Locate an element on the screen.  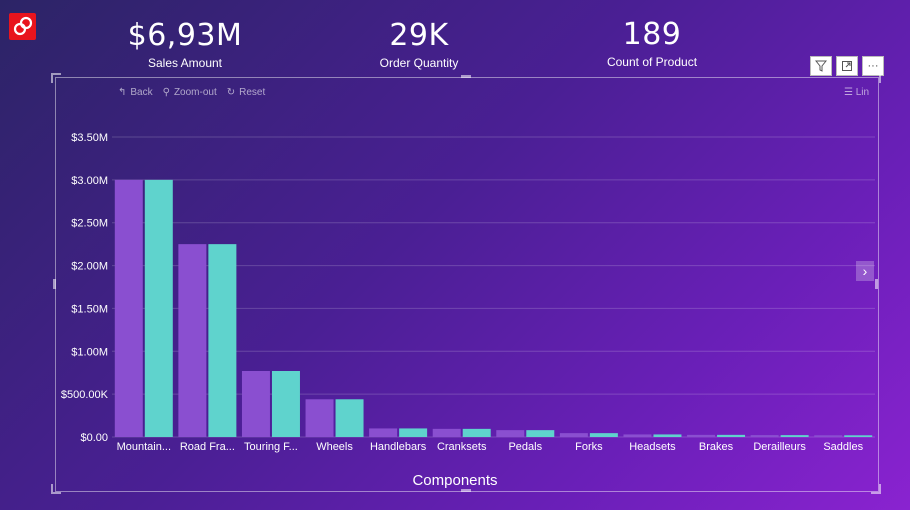
drill-toolbar: ↰ Back ⚲ Zoom-out ↻ Reset is located at coordinates (191, 92).